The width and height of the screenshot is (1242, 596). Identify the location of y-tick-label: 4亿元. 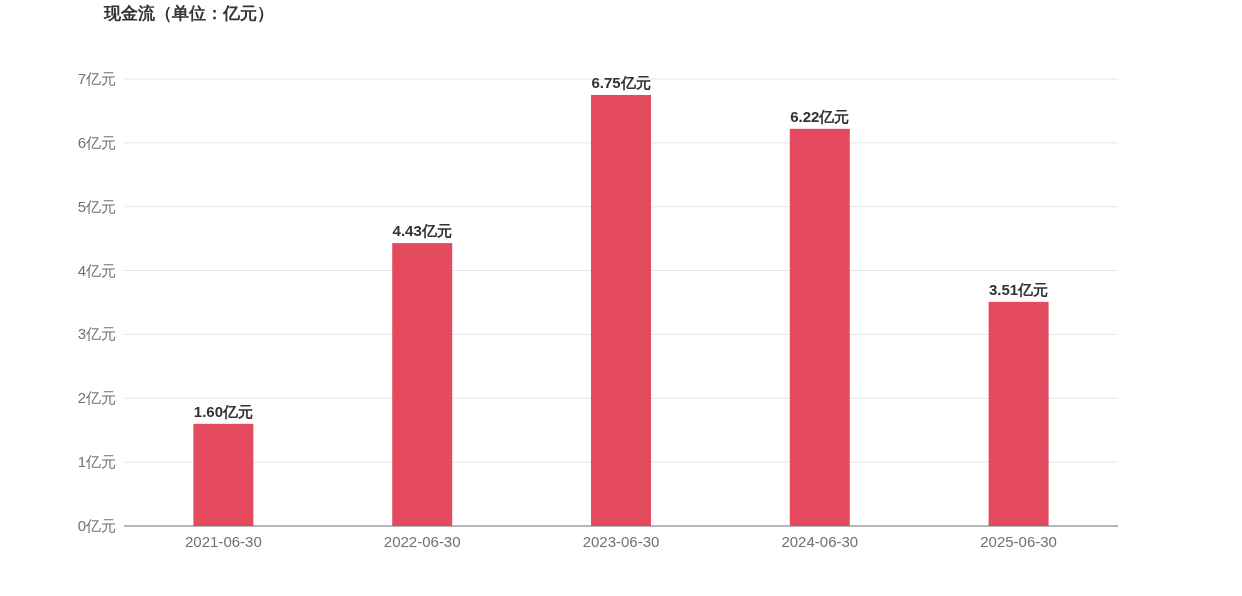
(96, 270).